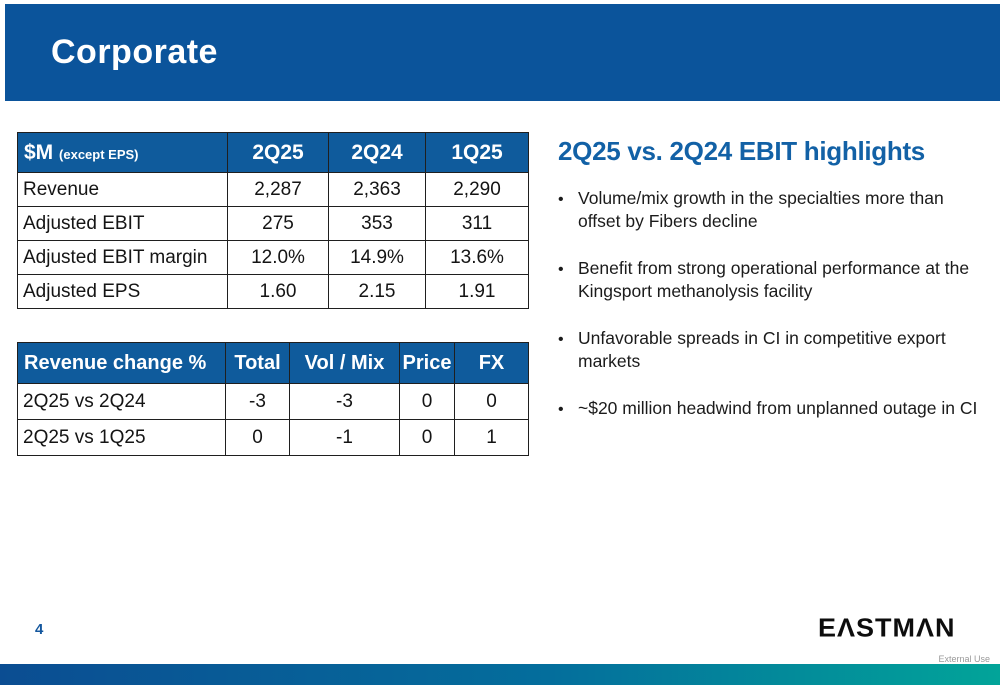 This screenshot has height=685, width=1000. Describe the element at coordinates (964, 659) in the screenshot. I see `classification-label: External Use` at that location.